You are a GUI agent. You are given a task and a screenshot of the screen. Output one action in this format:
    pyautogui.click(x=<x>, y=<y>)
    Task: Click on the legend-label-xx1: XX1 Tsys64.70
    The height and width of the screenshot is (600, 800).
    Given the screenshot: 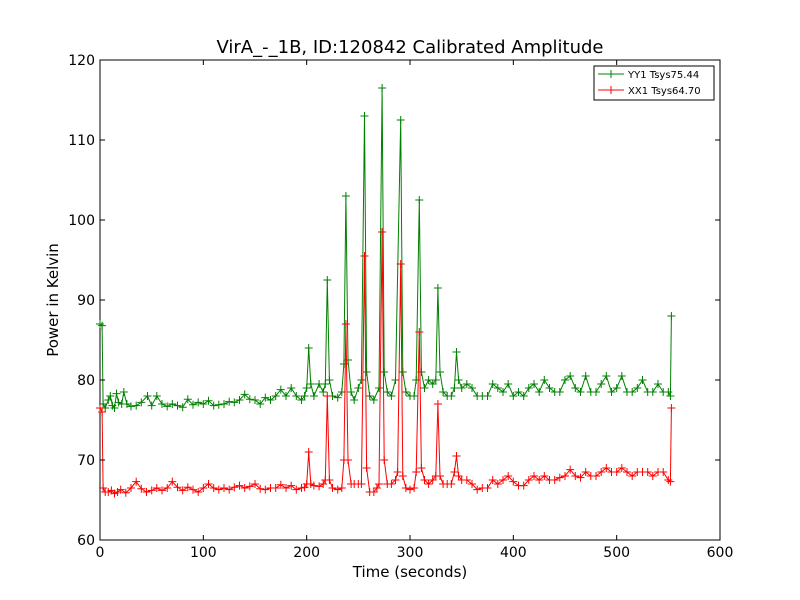 What is the action you would take?
    pyautogui.click(x=664, y=91)
    